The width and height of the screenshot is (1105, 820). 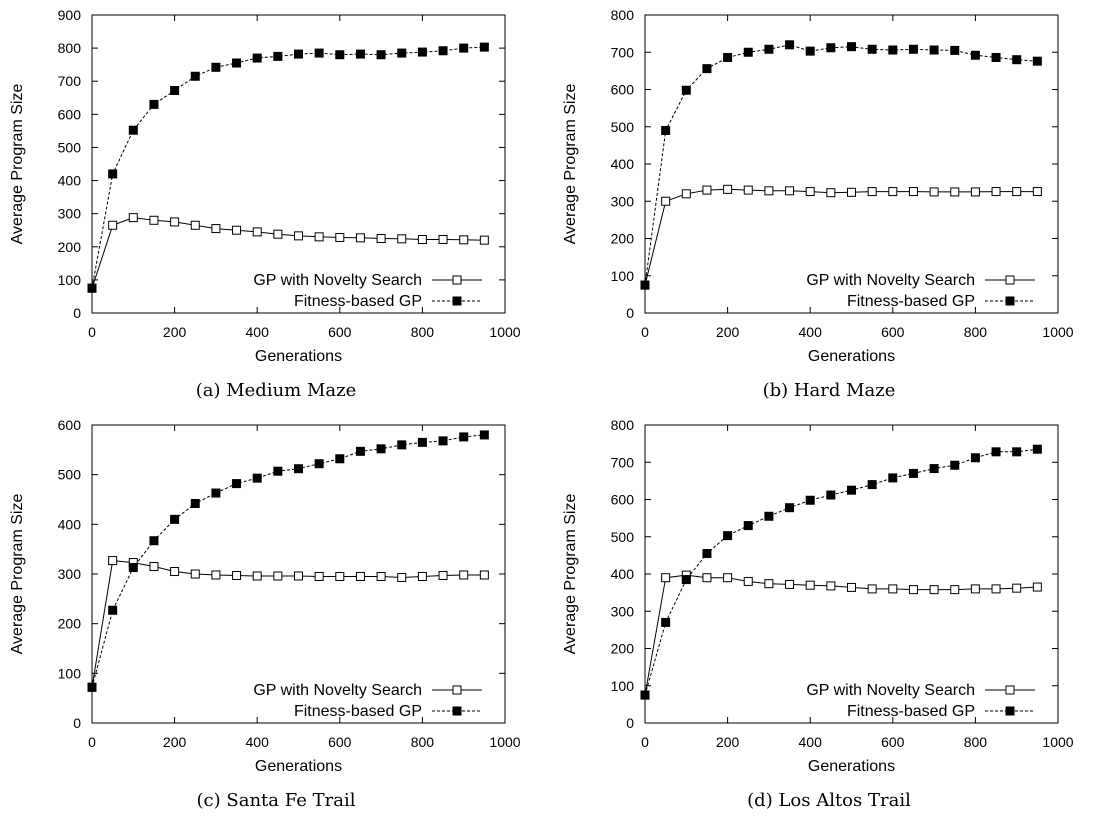 I want to click on y-tick-label: 400, so click(x=623, y=164).